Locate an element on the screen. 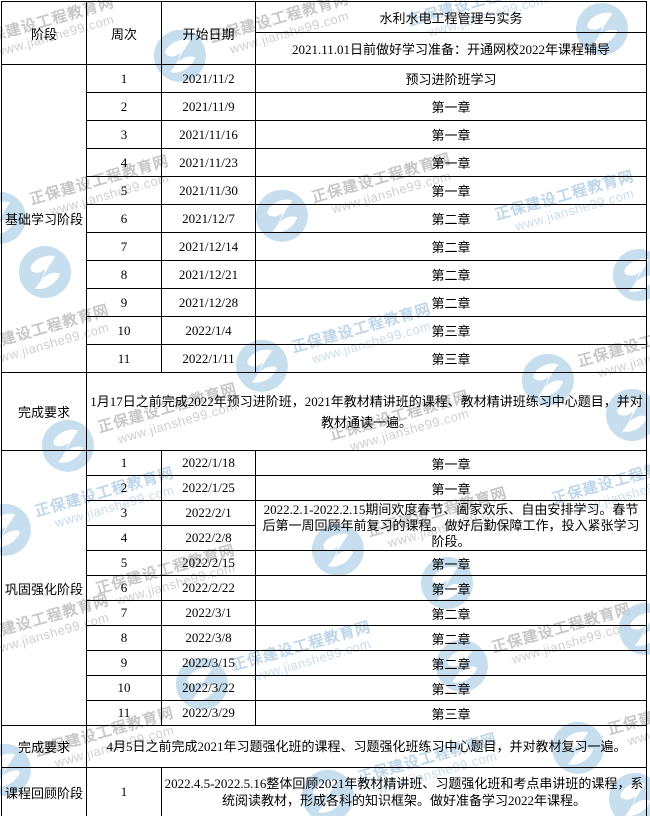 The image size is (650, 816). week-number: 6 is located at coordinates (124, 218).